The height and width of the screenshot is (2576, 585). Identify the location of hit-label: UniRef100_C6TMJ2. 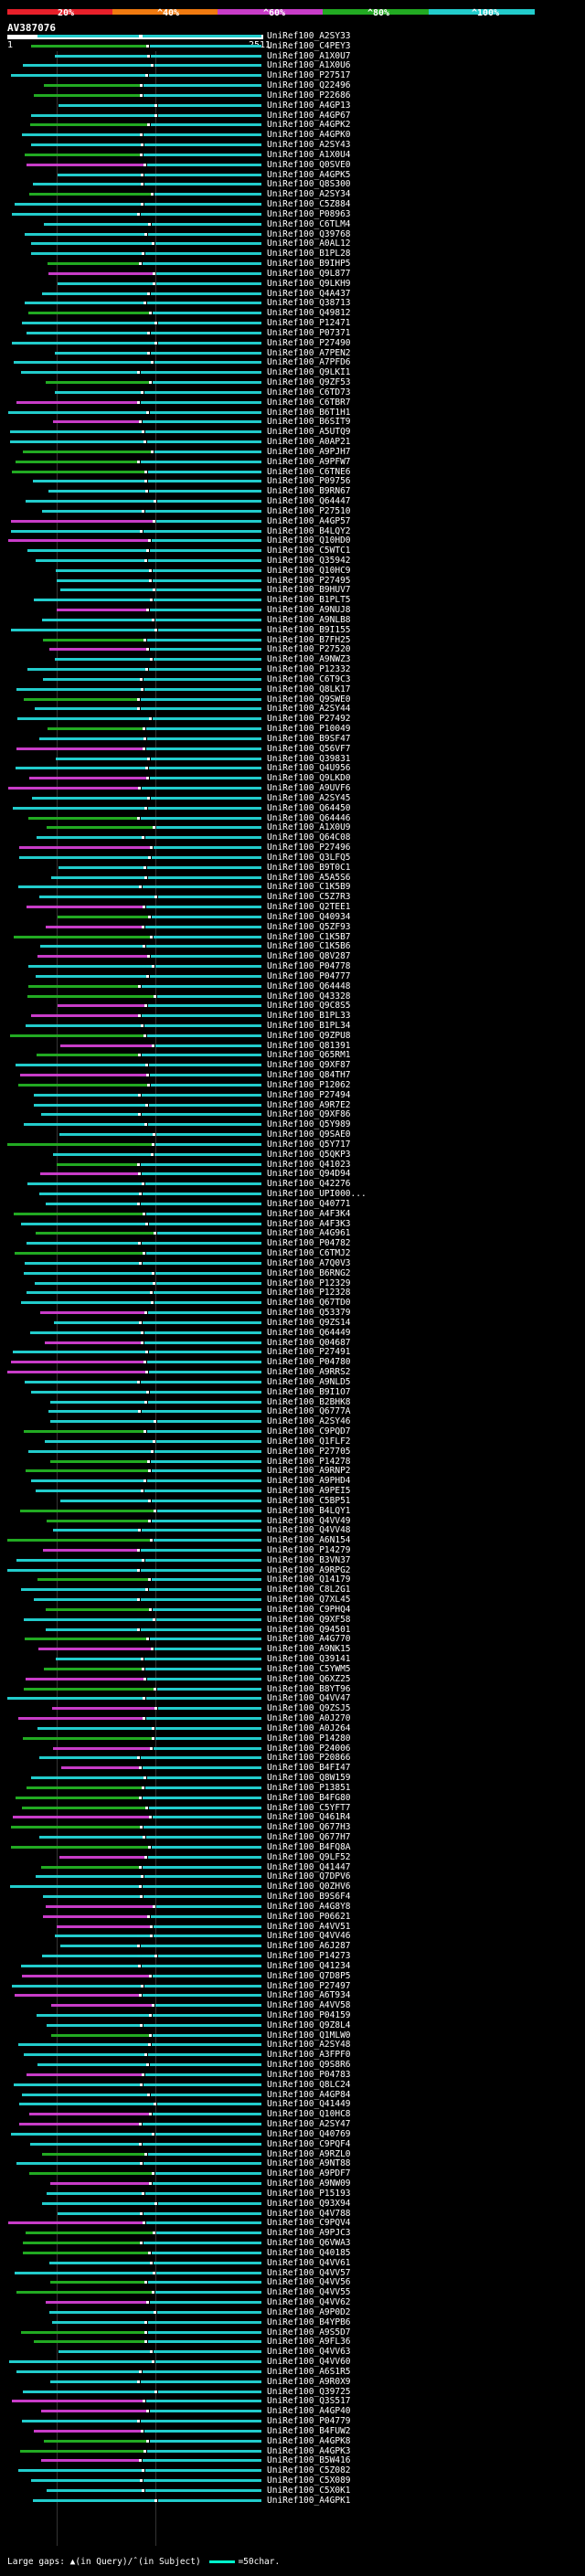
(309, 1253).